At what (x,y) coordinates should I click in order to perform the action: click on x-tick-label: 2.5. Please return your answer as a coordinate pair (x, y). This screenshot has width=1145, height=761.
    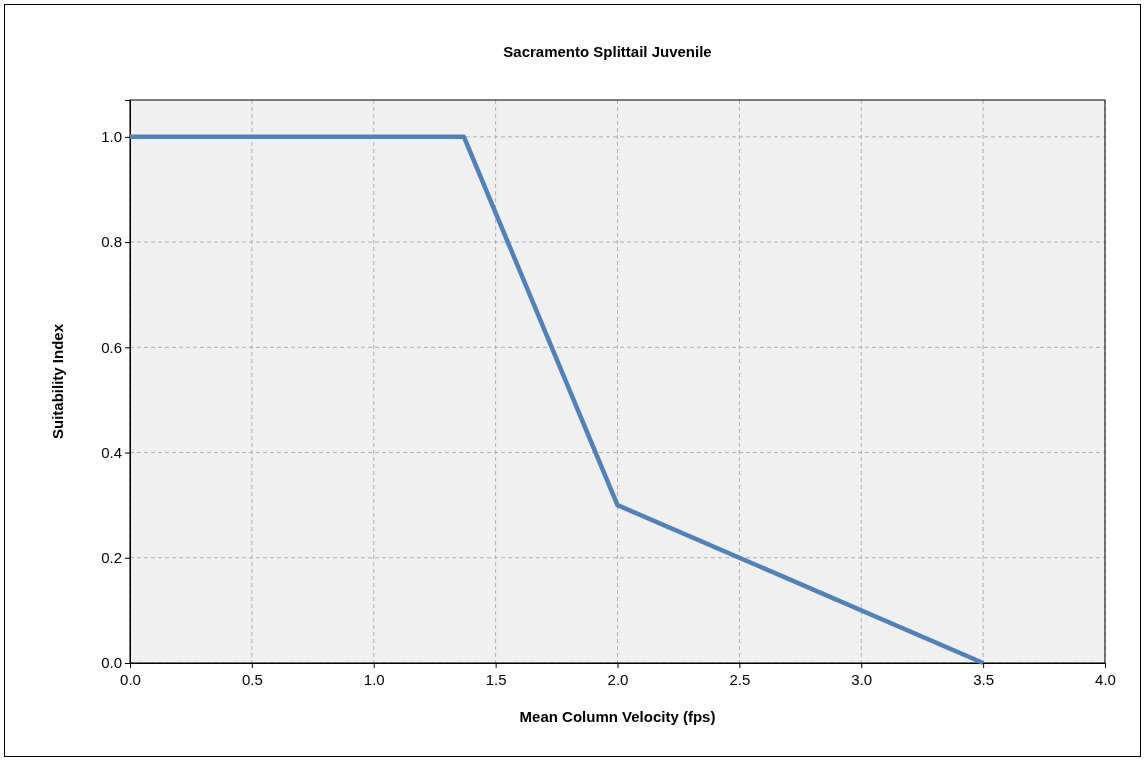
    Looking at the image, I should click on (740, 679).